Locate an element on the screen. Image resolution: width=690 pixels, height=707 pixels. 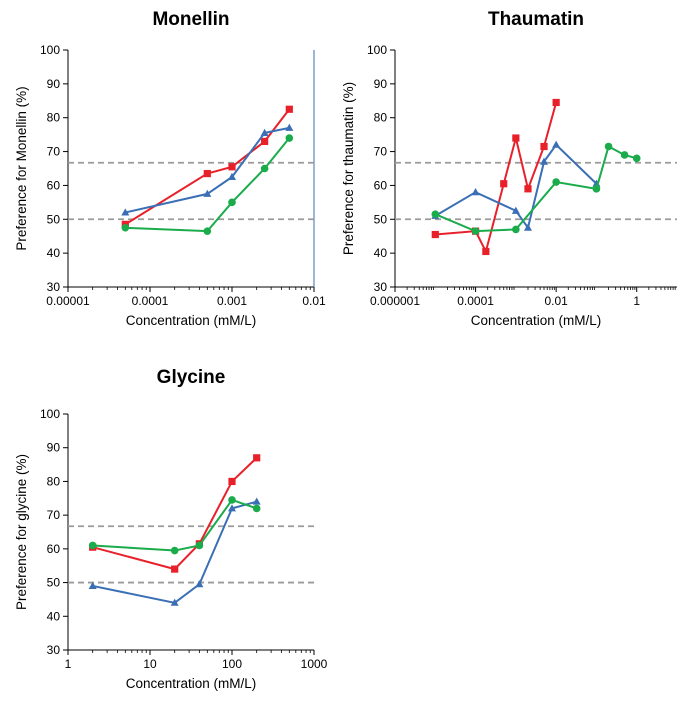
glycine-y-tick-label: 100 is located at coordinates (50, 414).